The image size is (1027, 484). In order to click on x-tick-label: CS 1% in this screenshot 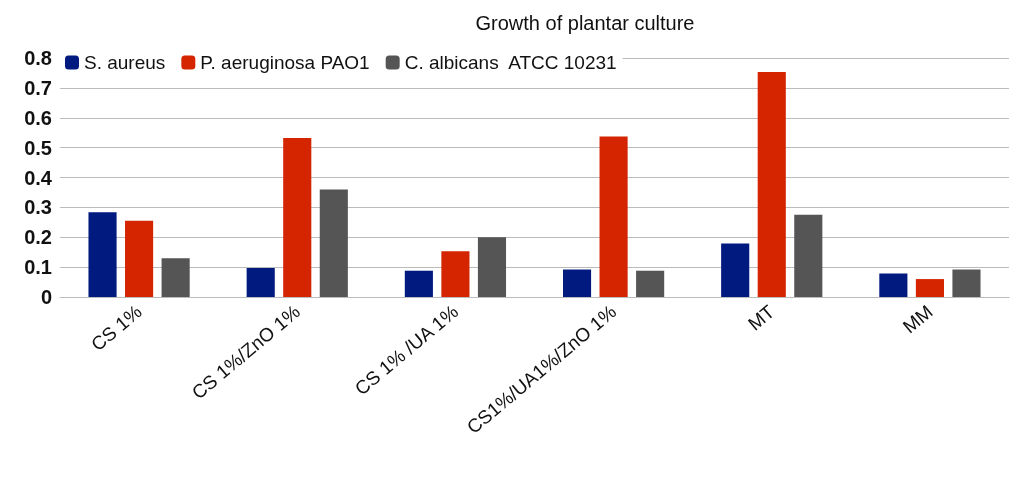, I will do `click(116, 328)`.